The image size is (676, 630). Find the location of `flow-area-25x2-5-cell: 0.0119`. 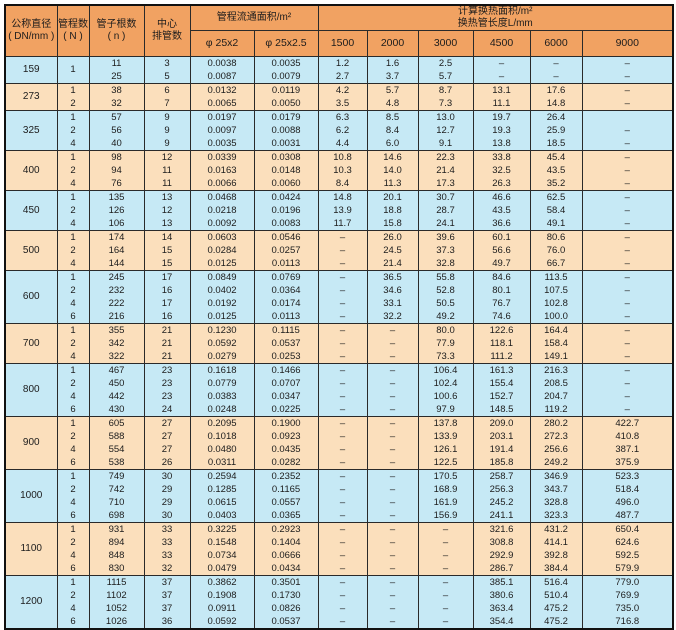

flow-area-25x2-5-cell: 0.0119 is located at coordinates (286, 89).